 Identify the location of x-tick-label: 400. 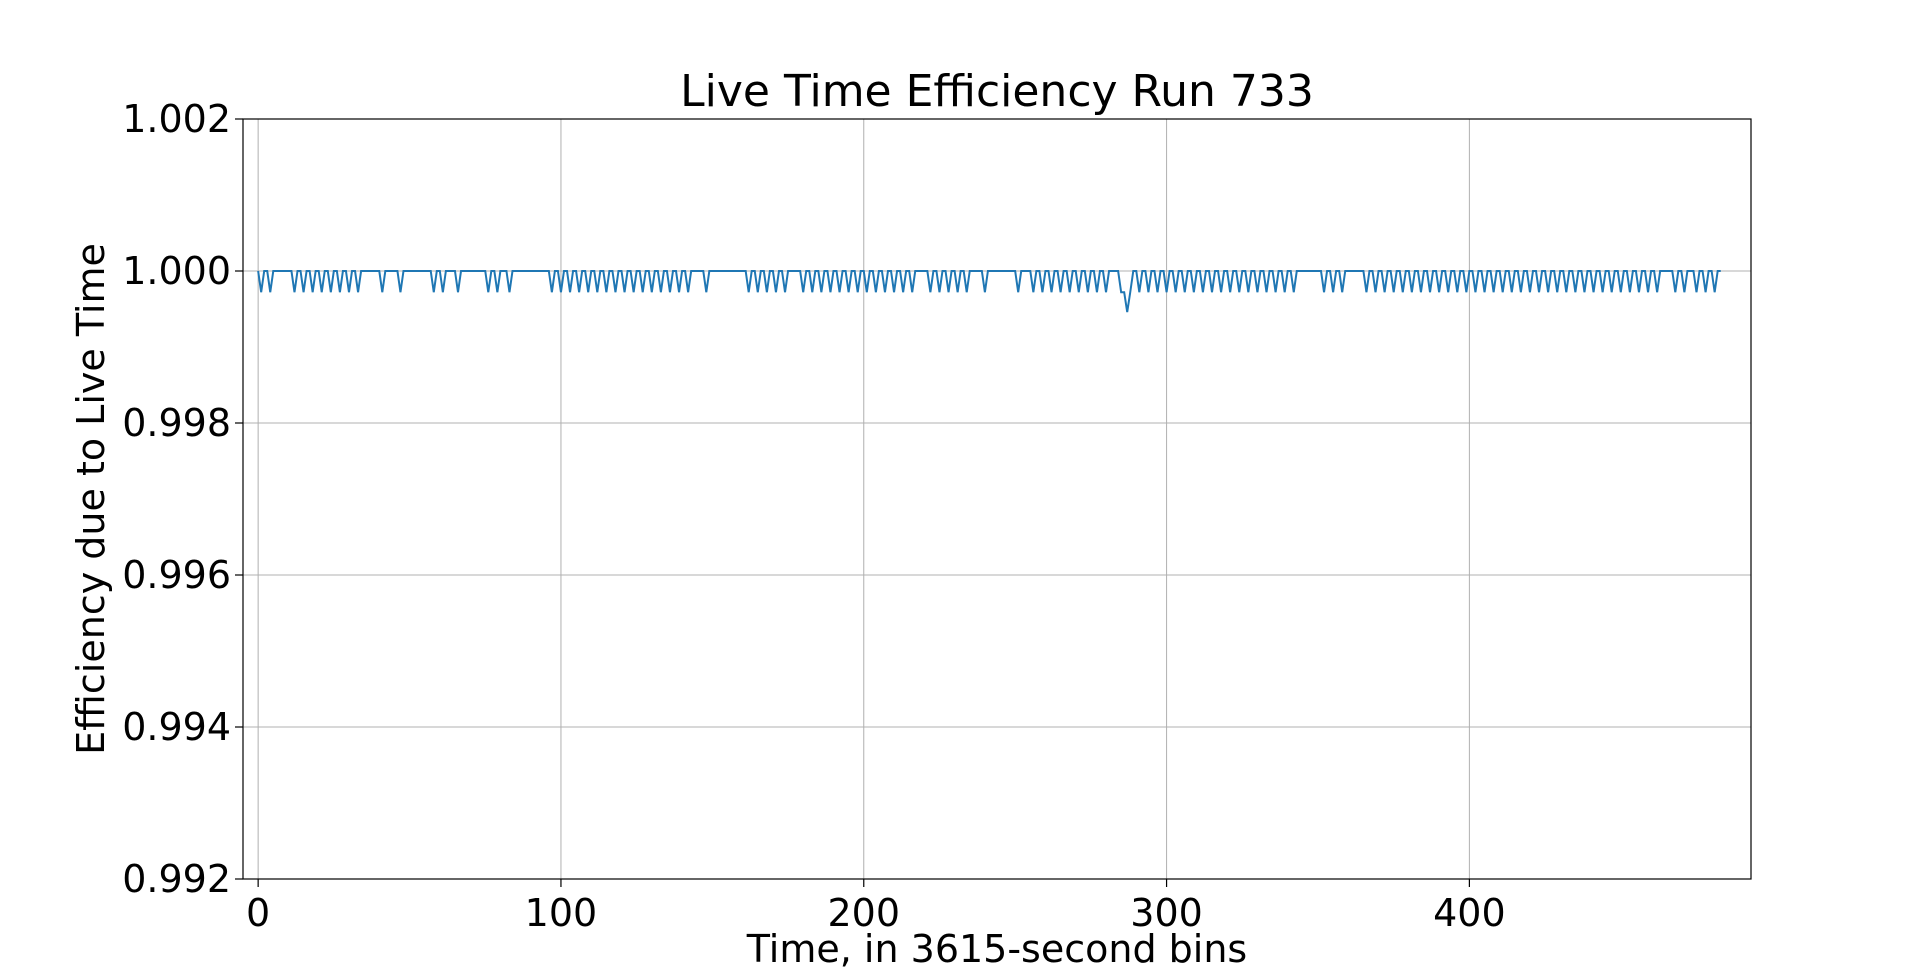
(1469, 913).